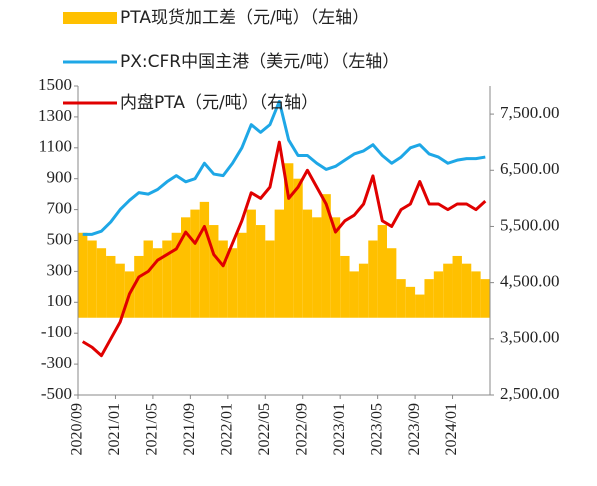 Image resolution: width=597 pixels, height=486 pixels. Describe the element at coordinates (530, 224) in the screenshot. I see `y2-tick-label: 5,500.00` at that location.